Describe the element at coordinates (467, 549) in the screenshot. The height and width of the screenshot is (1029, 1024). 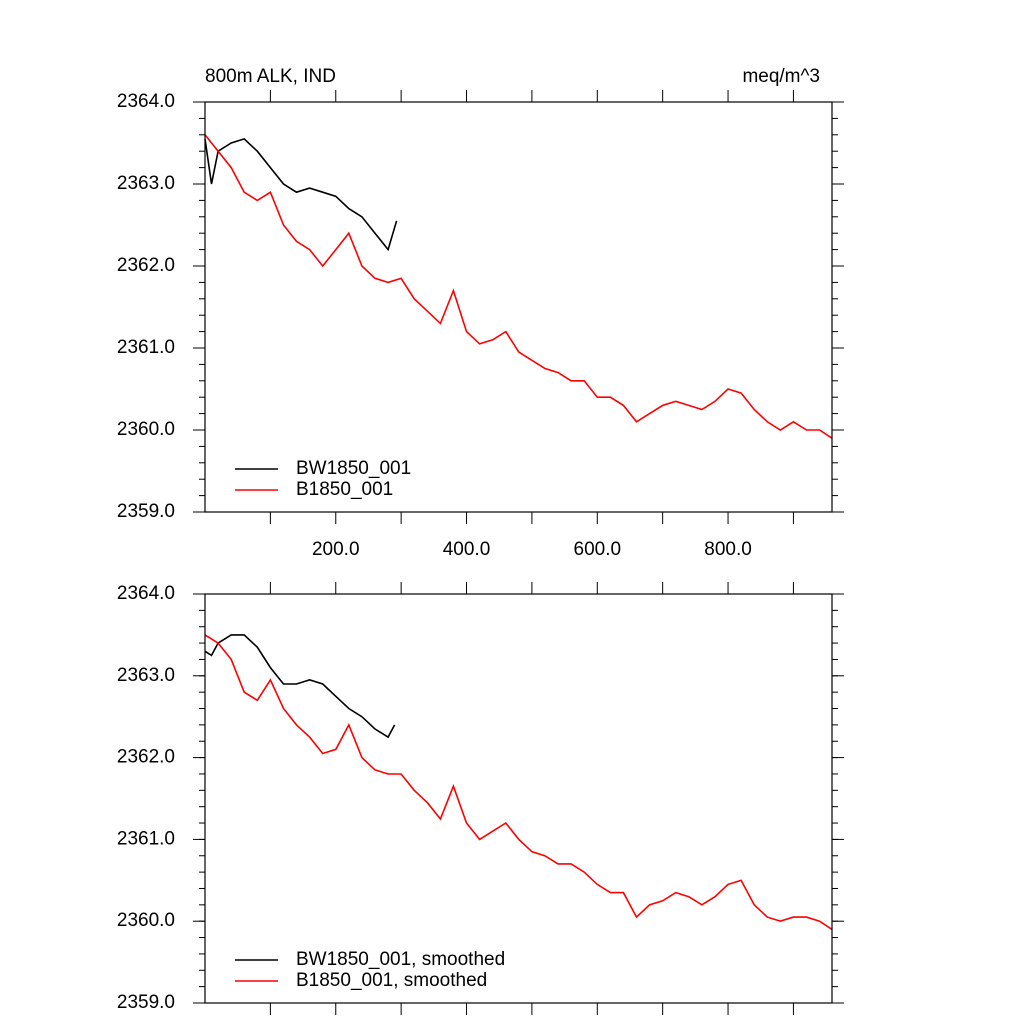
I see `x-tick-label: 400.0` at that location.